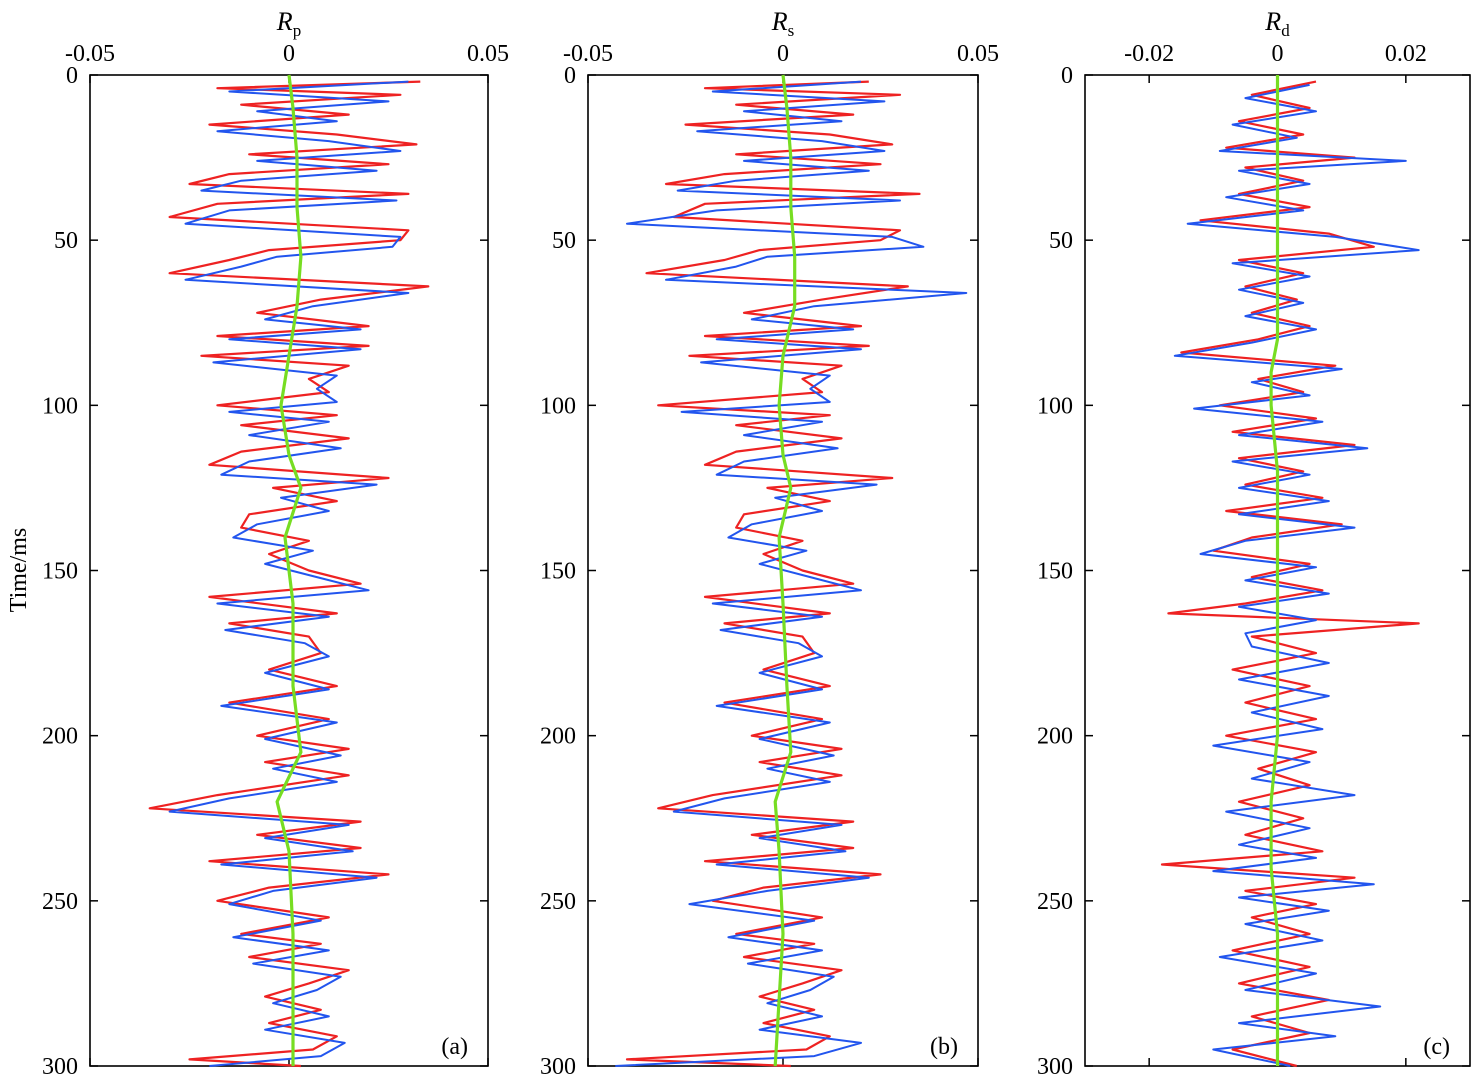 The image size is (1477, 1087). I want to click on panel-title: Rd, so click(1277, 23).